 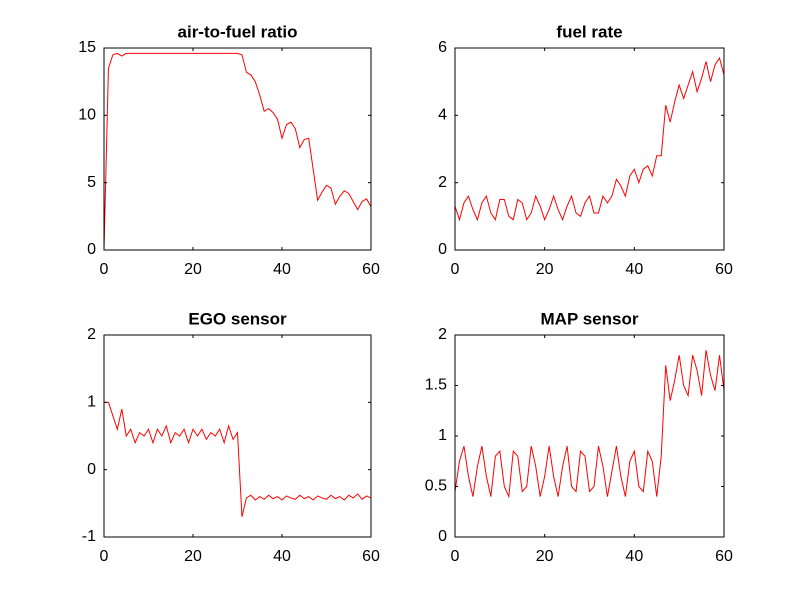 What do you see at coordinates (87, 47) in the screenshot?
I see `y-tick-label: 15` at bounding box center [87, 47].